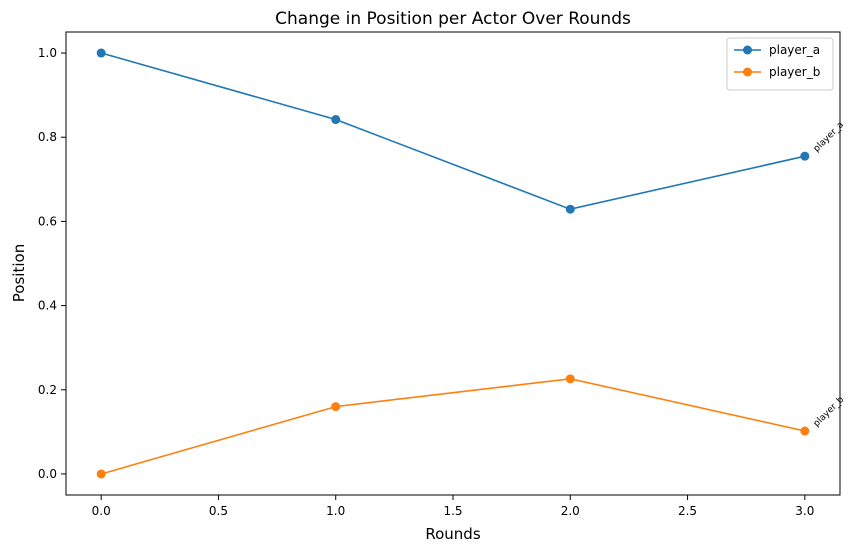 The image size is (859, 552). I want to click on legend: player_a player_b, so click(780, 64).